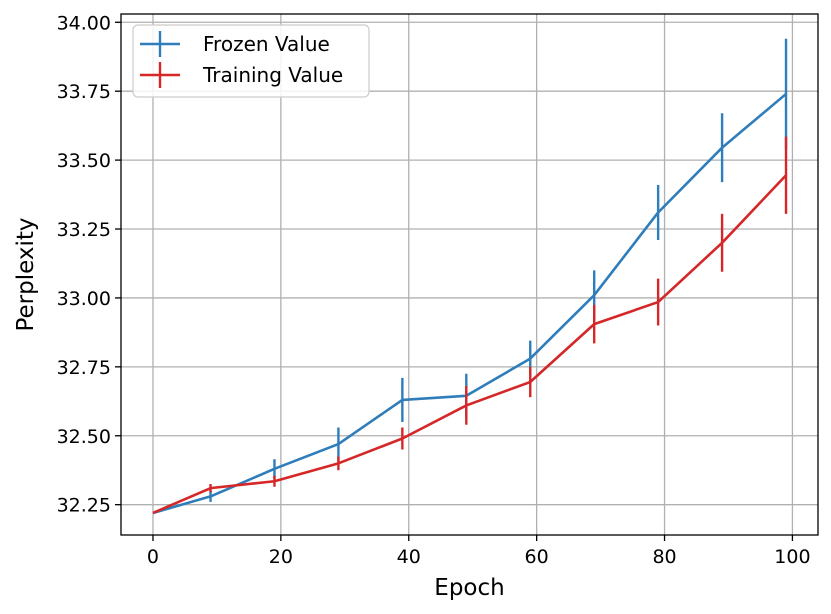  I want to click on legend-entry: Training Value, so click(241, 75).